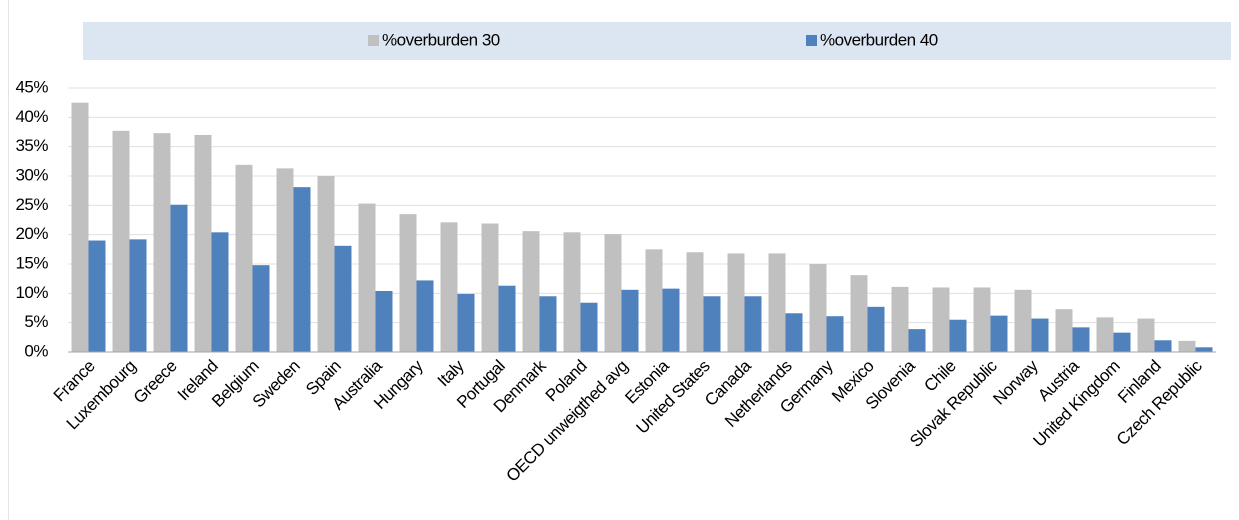  Describe the element at coordinates (155, 382) in the screenshot. I see `x-tick-label: Greece` at that location.